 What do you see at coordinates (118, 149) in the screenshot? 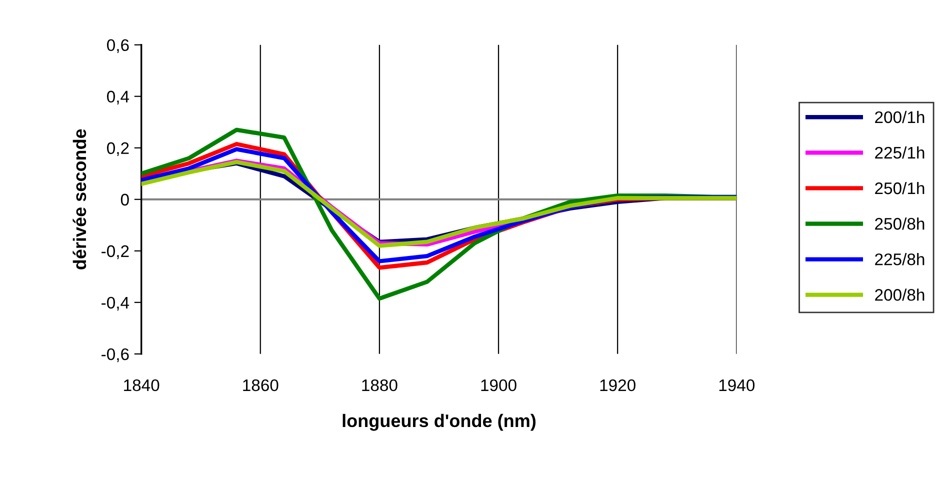
I see `y-tick-label: 0,2` at bounding box center [118, 149].